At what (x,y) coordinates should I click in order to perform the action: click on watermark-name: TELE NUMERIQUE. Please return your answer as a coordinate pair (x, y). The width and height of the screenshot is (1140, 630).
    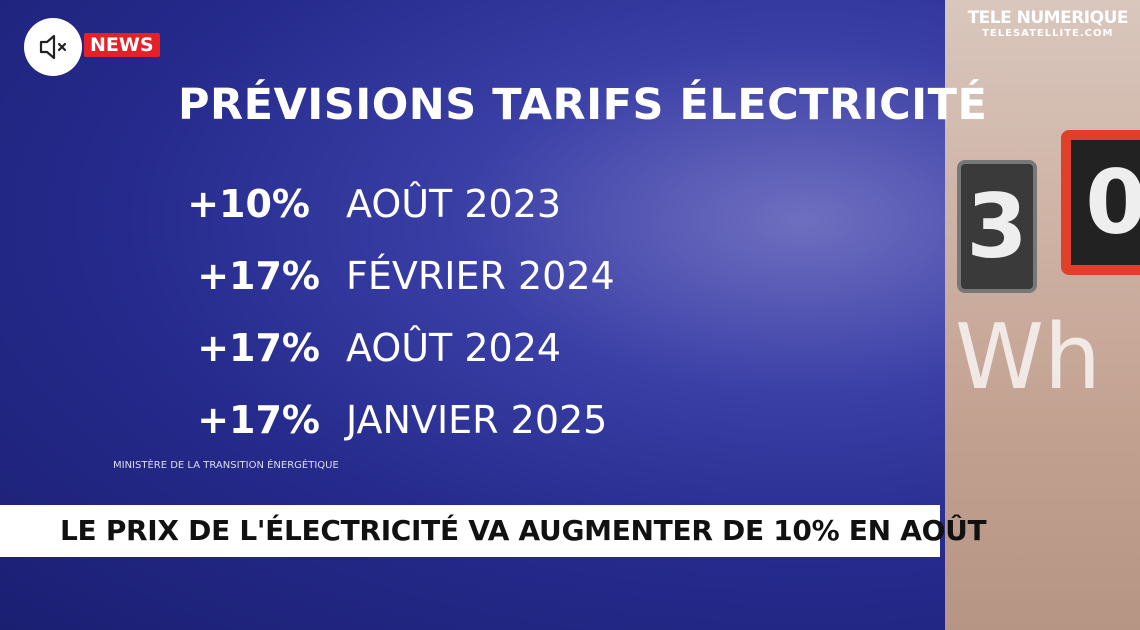
    Looking at the image, I should click on (1048, 18).